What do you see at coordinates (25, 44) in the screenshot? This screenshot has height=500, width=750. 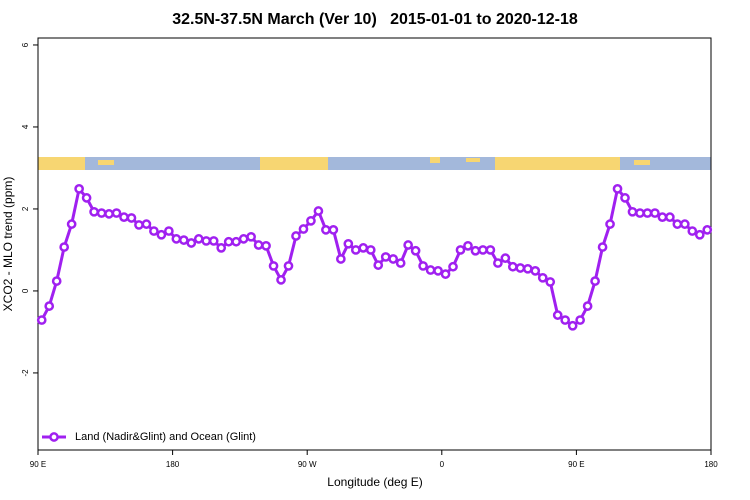 I see `y-tick-label: 6` at bounding box center [25, 44].